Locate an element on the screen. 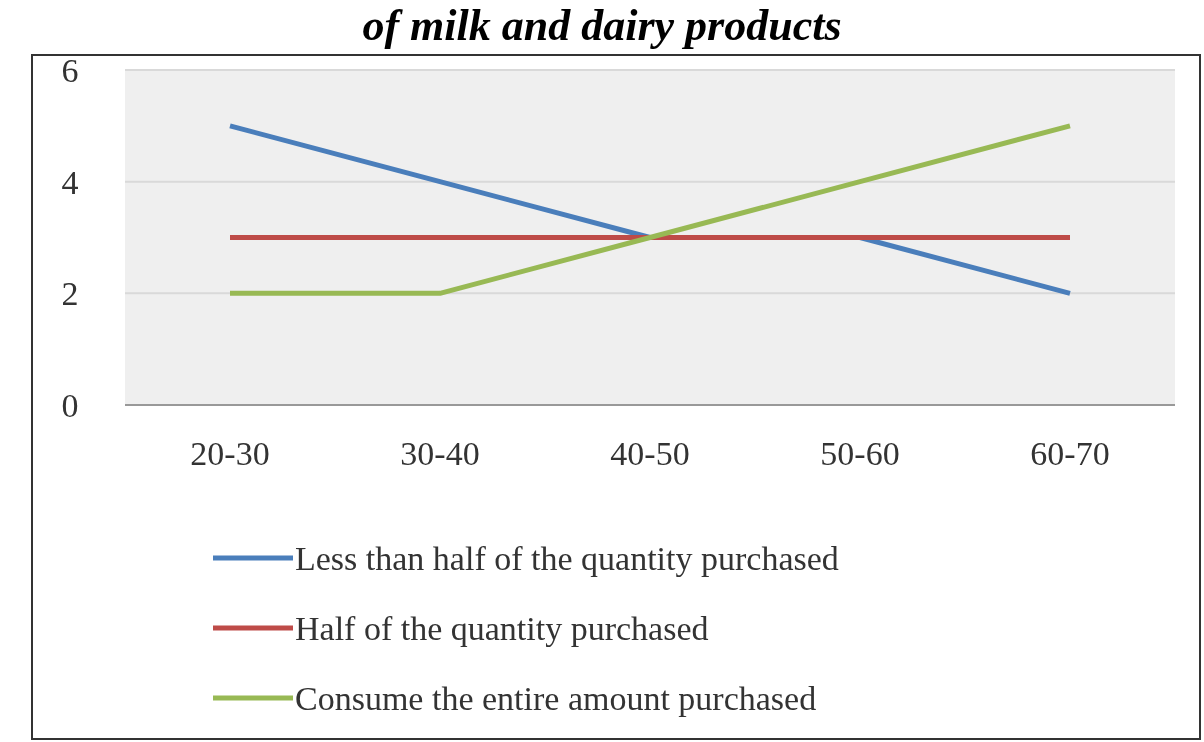 The image size is (1204, 742). y-tick-label: 4 is located at coordinates (70, 182).